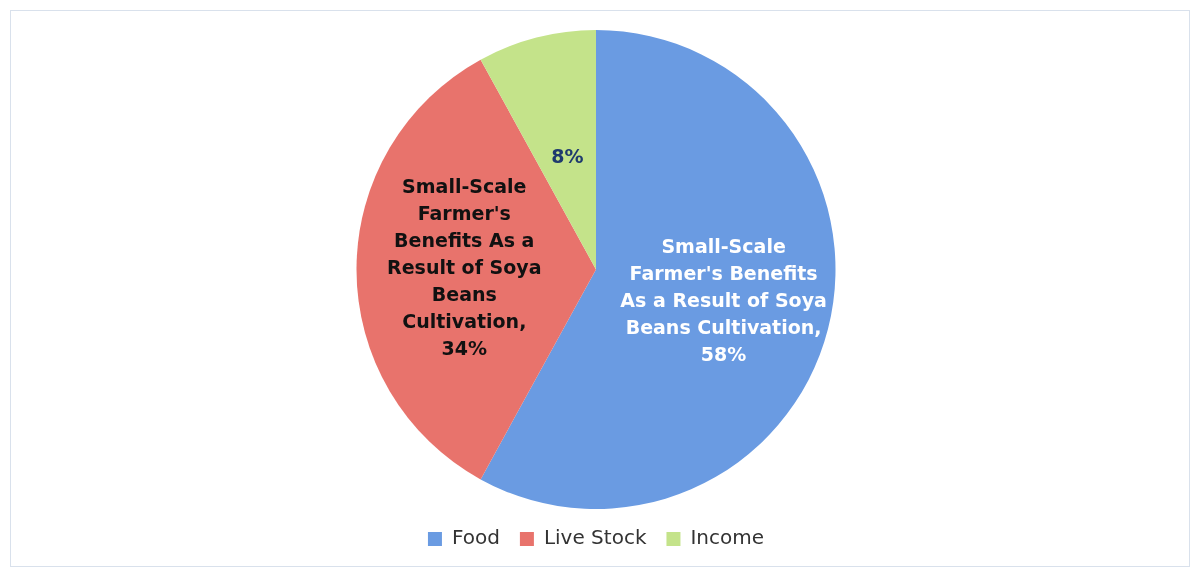  What do you see at coordinates (727, 537) in the screenshot?
I see `legend-label: Income` at bounding box center [727, 537].